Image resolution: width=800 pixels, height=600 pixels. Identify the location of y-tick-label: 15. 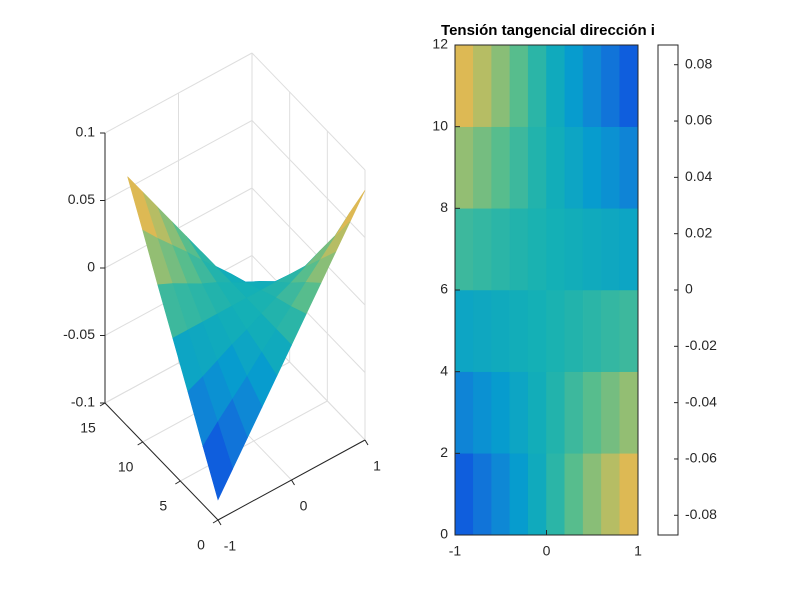
(88, 428).